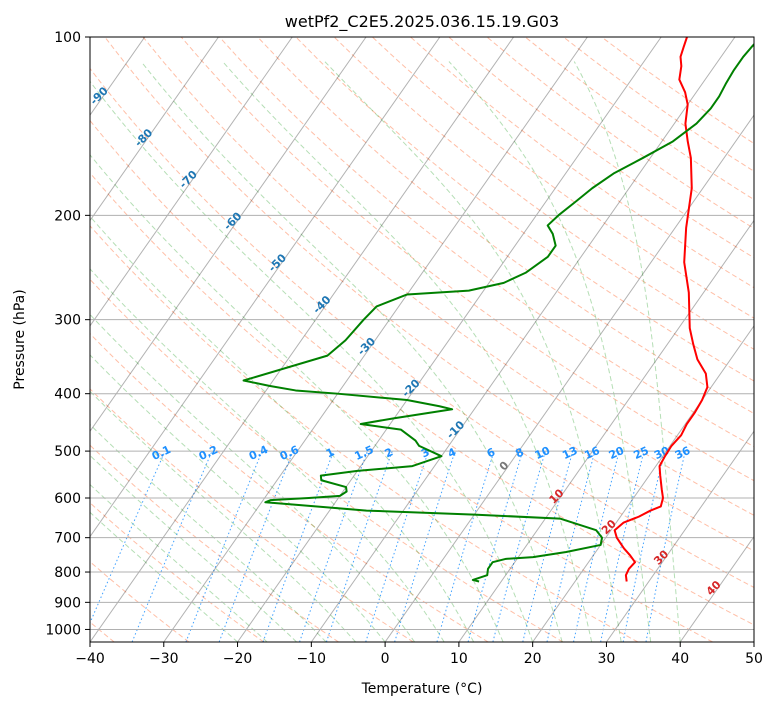  Describe the element at coordinates (67, 539) in the screenshot. I see `y-tick-label: 700` at that location.